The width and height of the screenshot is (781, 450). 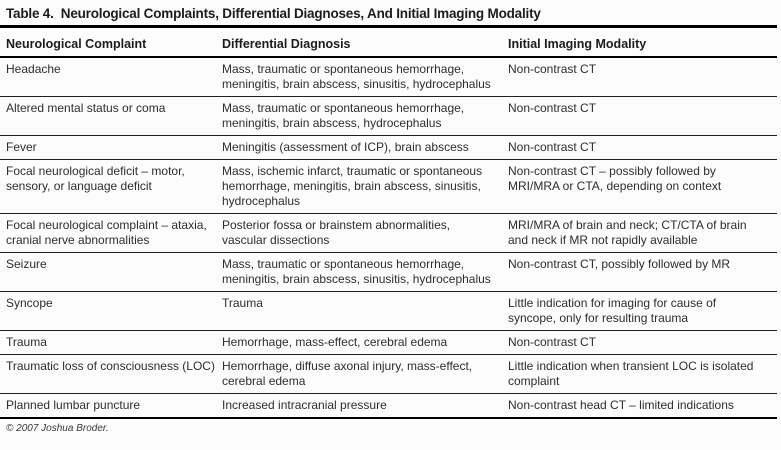 What do you see at coordinates (111, 77) in the screenshot?
I see `cell-complaint: Headache` at bounding box center [111, 77].